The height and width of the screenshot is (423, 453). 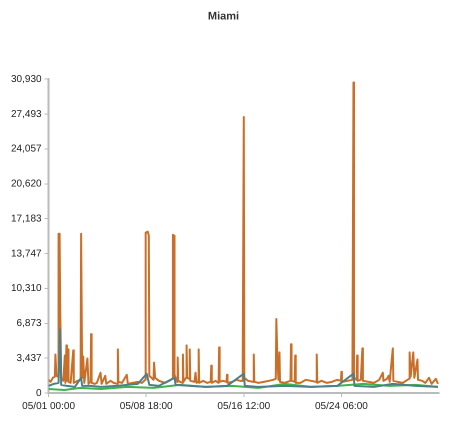 I want to click on y-tick-label: 17,183, so click(x=26, y=218).